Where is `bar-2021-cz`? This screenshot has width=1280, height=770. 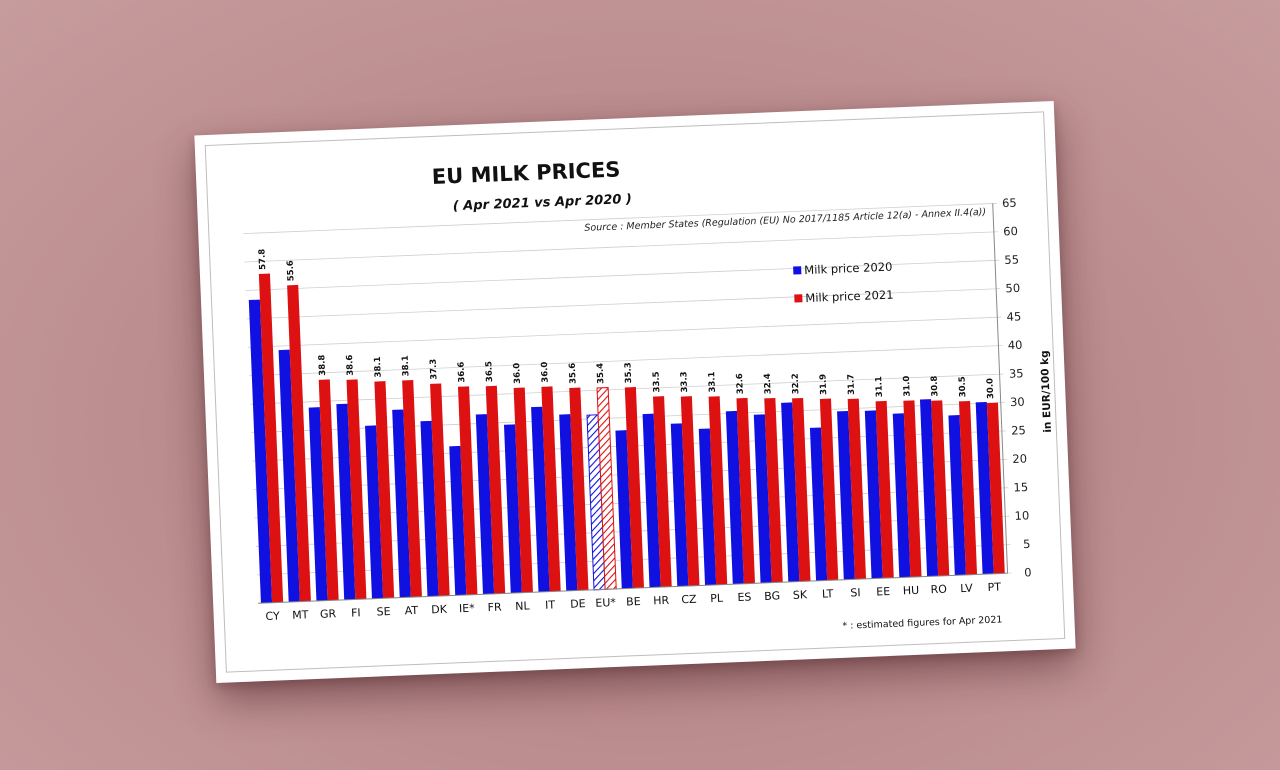 bar-2021-cz is located at coordinates (690, 491).